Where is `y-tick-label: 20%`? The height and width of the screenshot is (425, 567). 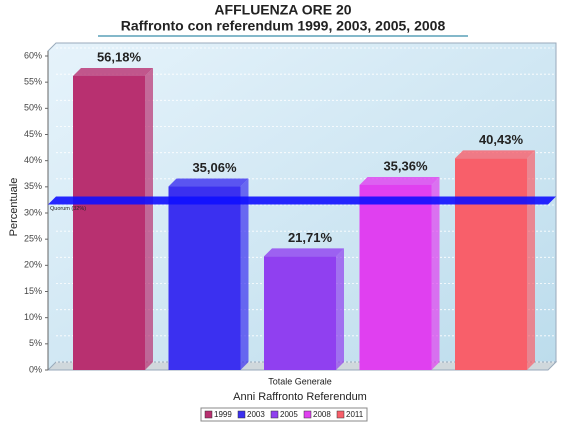 y-tick-label: 20% is located at coordinates (33, 265).